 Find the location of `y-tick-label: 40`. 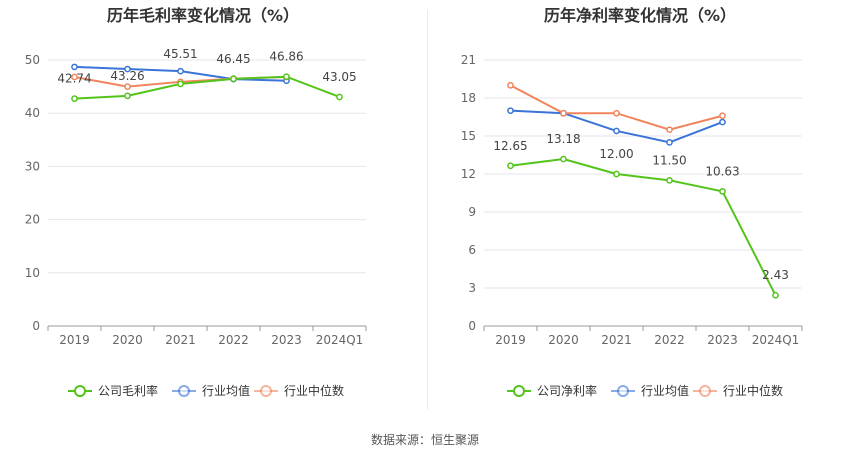

y-tick-label: 40 is located at coordinates (32, 113).